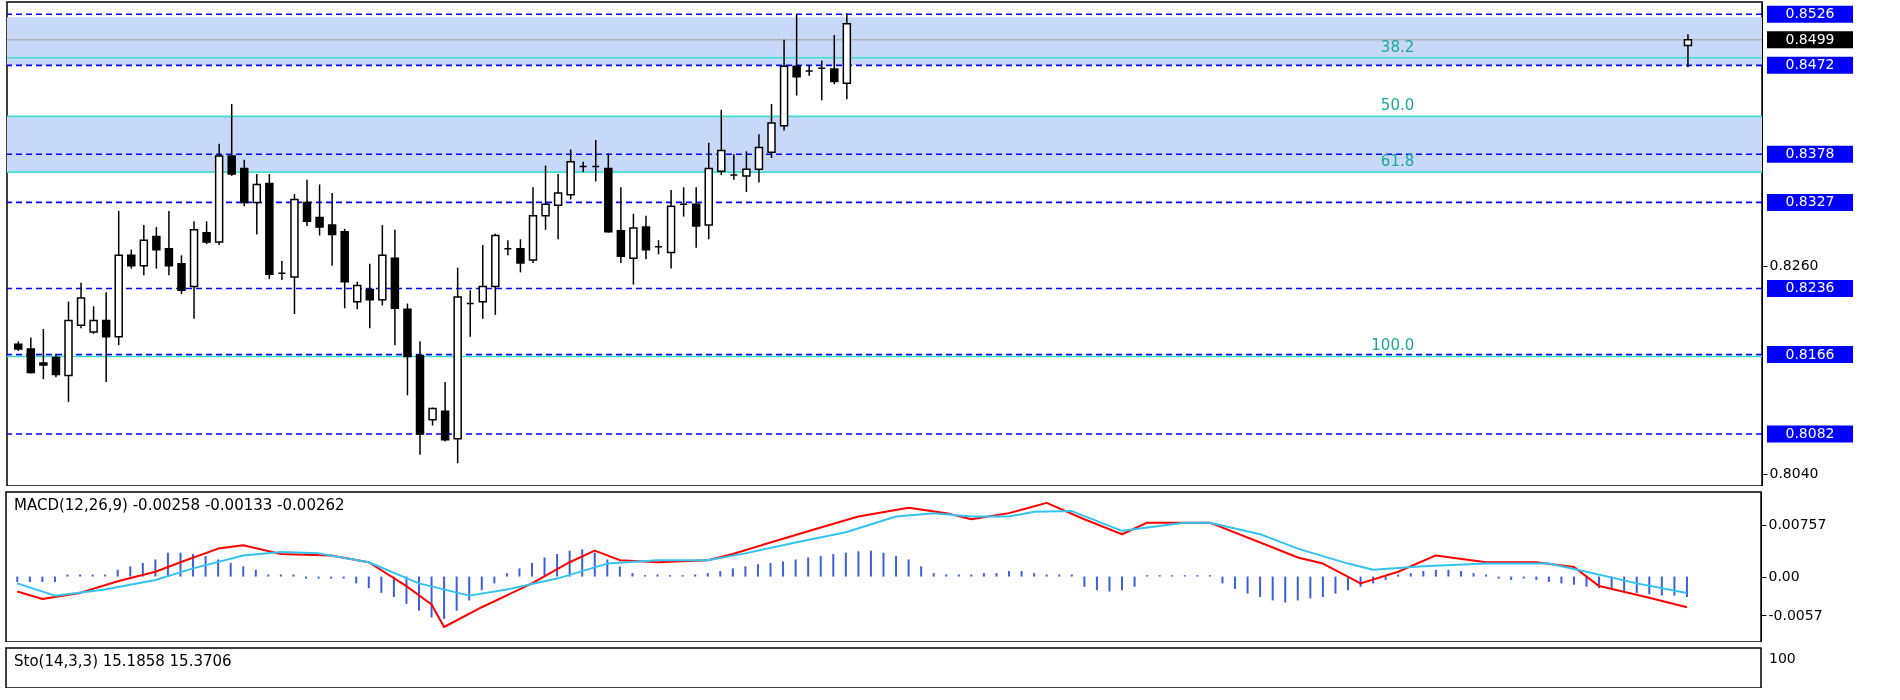  Describe the element at coordinates (1397, 105) in the screenshot. I see `annotation: 50.0` at that location.